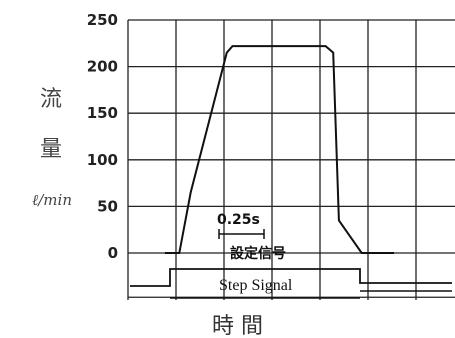  What do you see at coordinates (241, 234) in the screenshot?
I see `interval-bracket` at bounding box center [241, 234].